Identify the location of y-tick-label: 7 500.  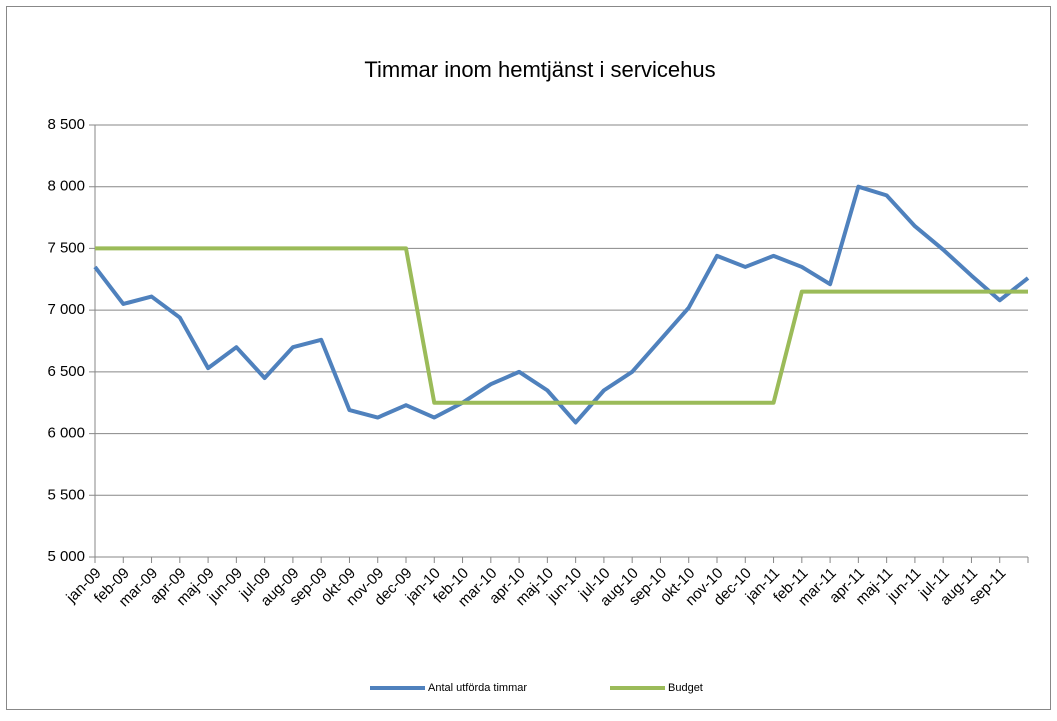
(66, 247).